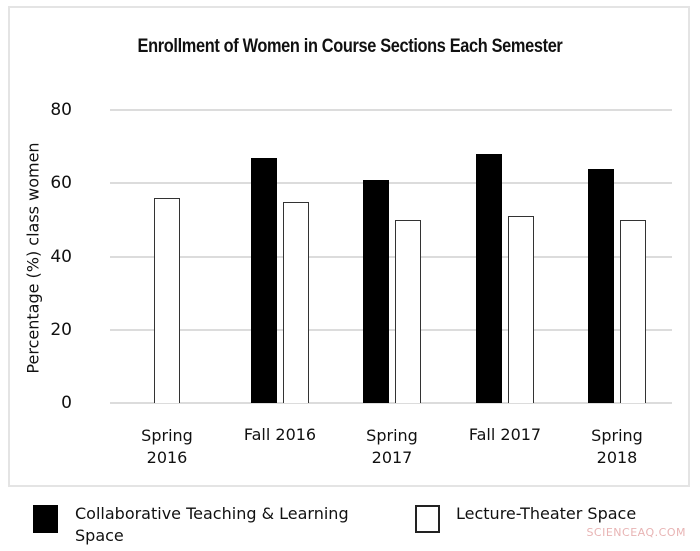  I want to click on bar-spring-2018-lecture, so click(633, 311).